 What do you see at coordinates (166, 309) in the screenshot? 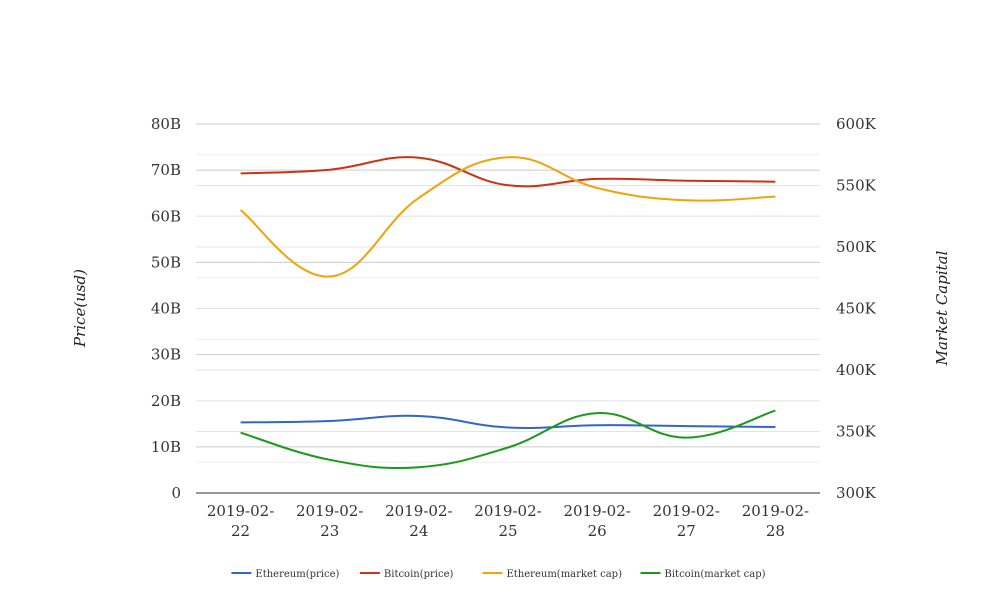
I see `y-tick-label-left: 40B` at bounding box center [166, 309].